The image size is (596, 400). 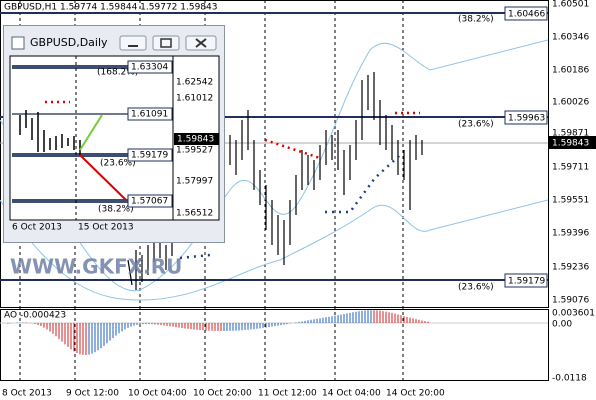 I want to click on level-price: 1.63304, so click(x=149, y=68).